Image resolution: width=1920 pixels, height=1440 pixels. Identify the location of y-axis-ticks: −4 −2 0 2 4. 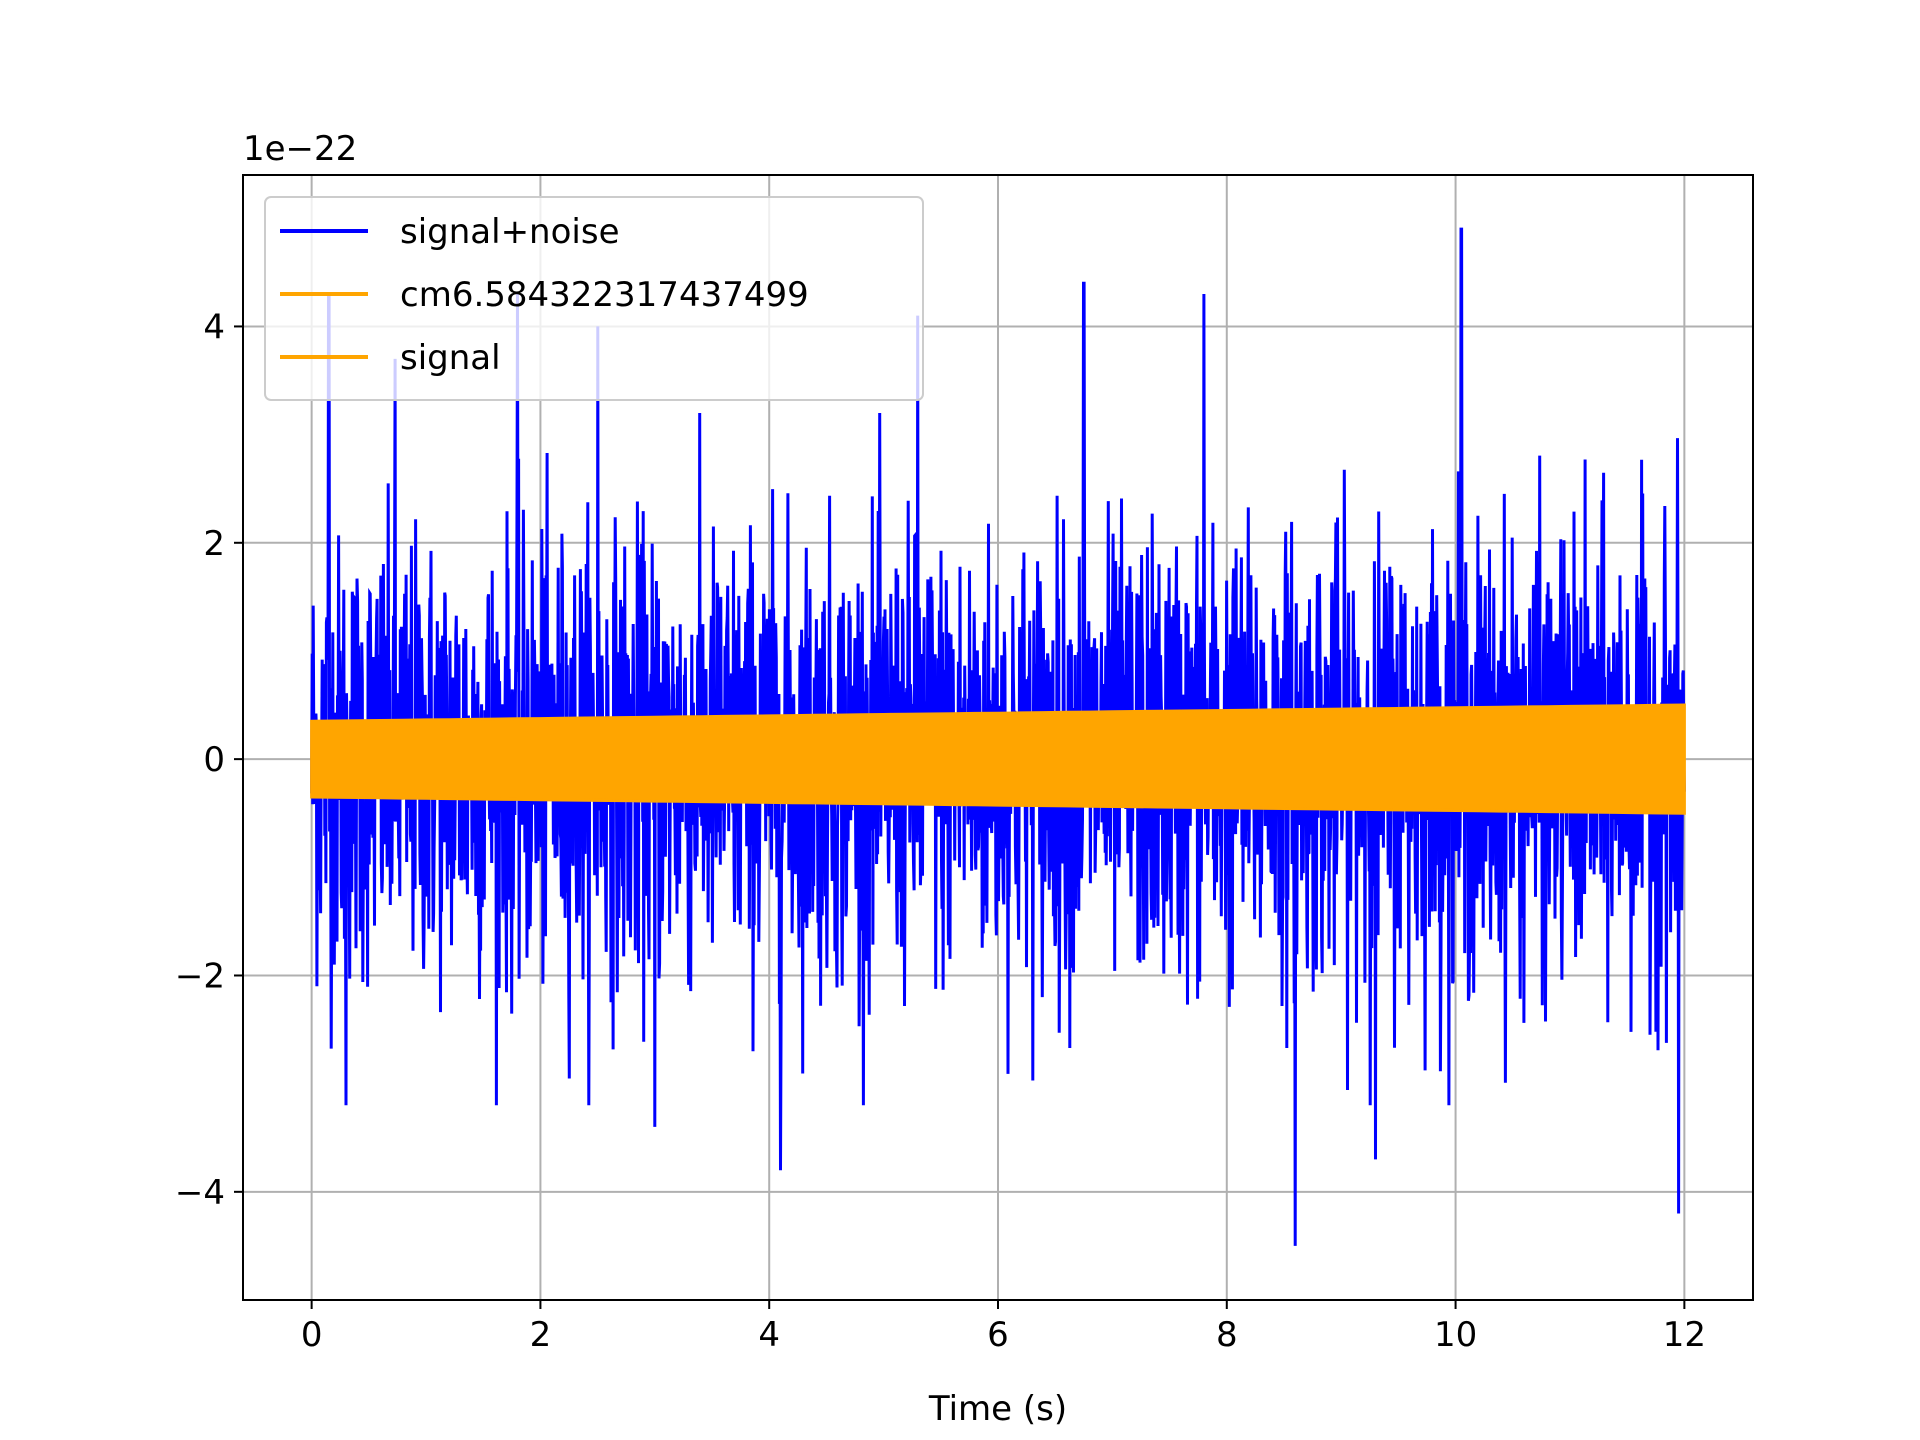
(209, 760).